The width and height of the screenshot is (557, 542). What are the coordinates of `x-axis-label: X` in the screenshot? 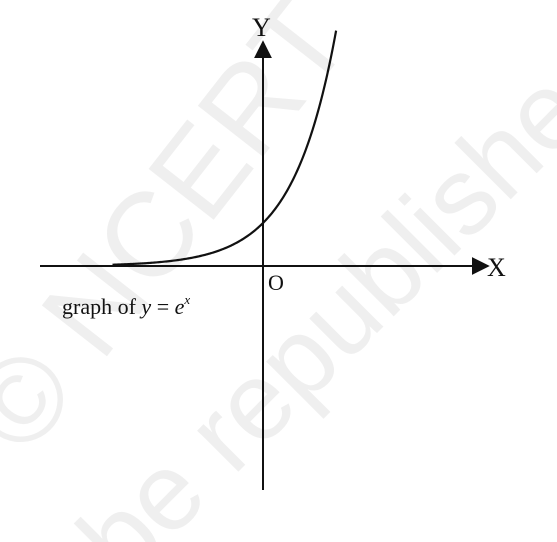 It's located at (496, 267).